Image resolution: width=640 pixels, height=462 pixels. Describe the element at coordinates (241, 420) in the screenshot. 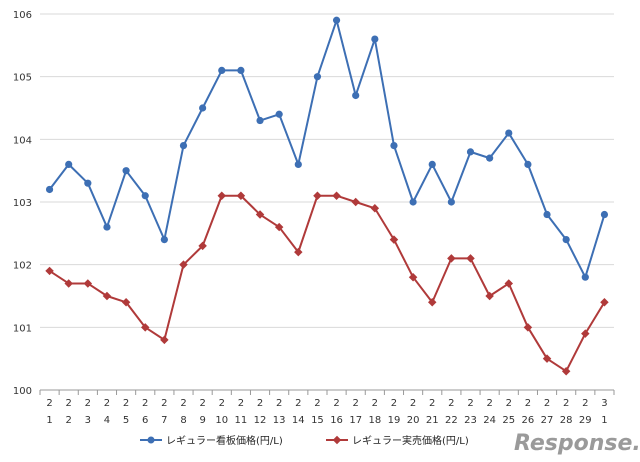

I see `x-tick-day: 11` at that location.